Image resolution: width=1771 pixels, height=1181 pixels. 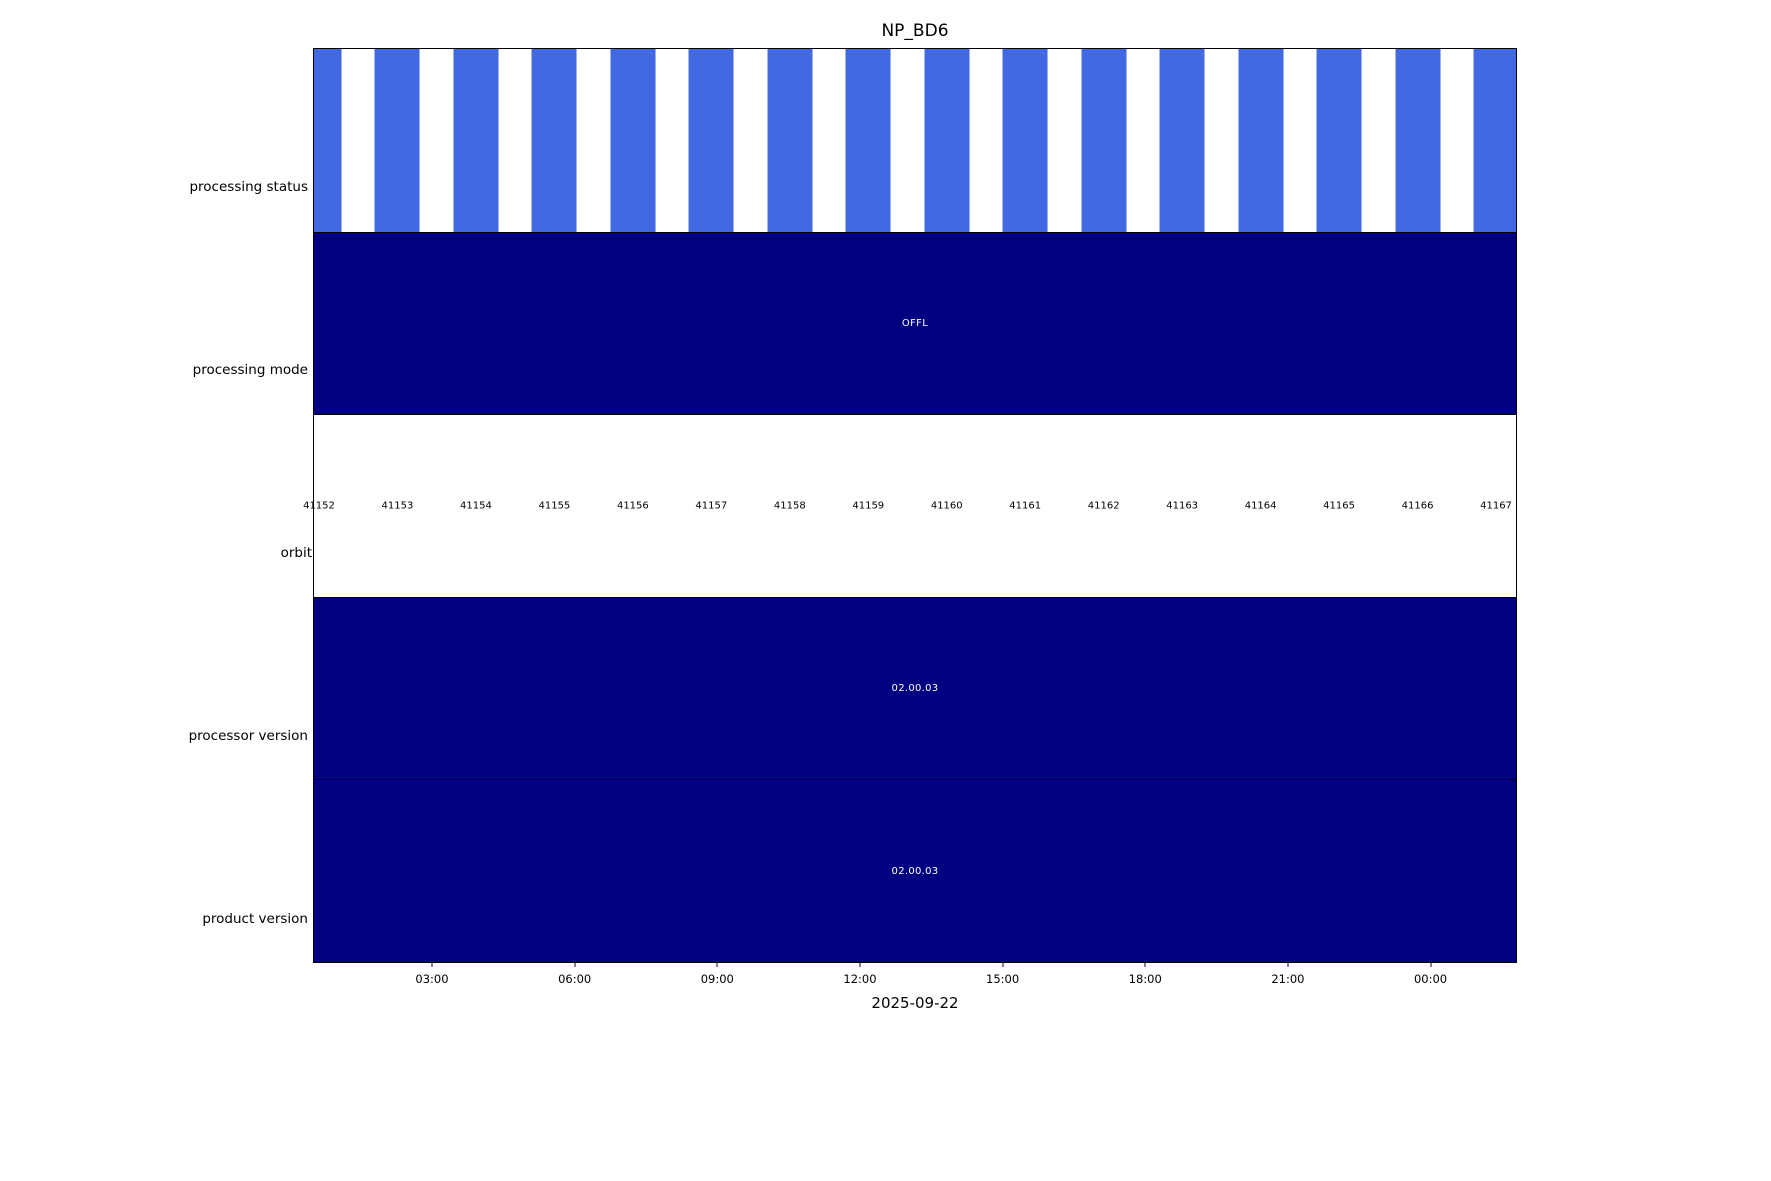 What do you see at coordinates (1025, 506) in the screenshot?
I see `orbit-label: 41161` at bounding box center [1025, 506].